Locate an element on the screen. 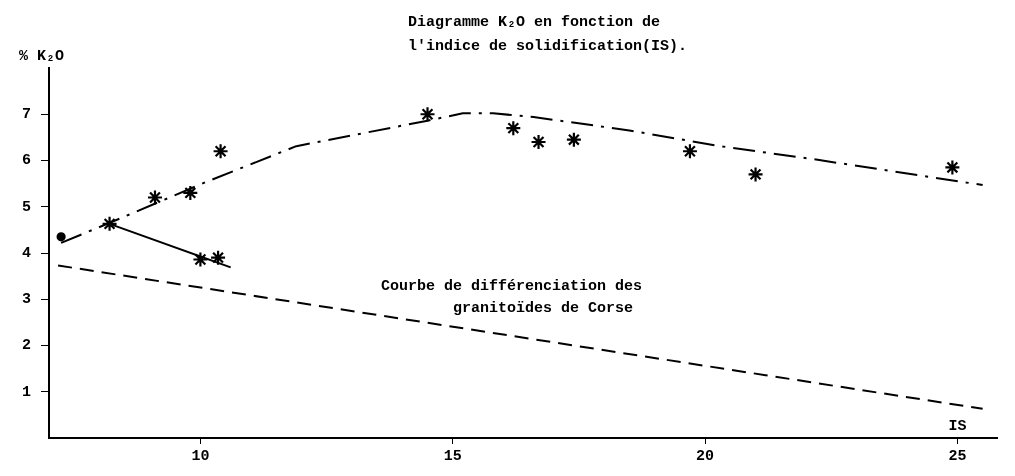 This screenshot has width=1015, height=476. y-tick-label: 4 is located at coordinates (26, 253).